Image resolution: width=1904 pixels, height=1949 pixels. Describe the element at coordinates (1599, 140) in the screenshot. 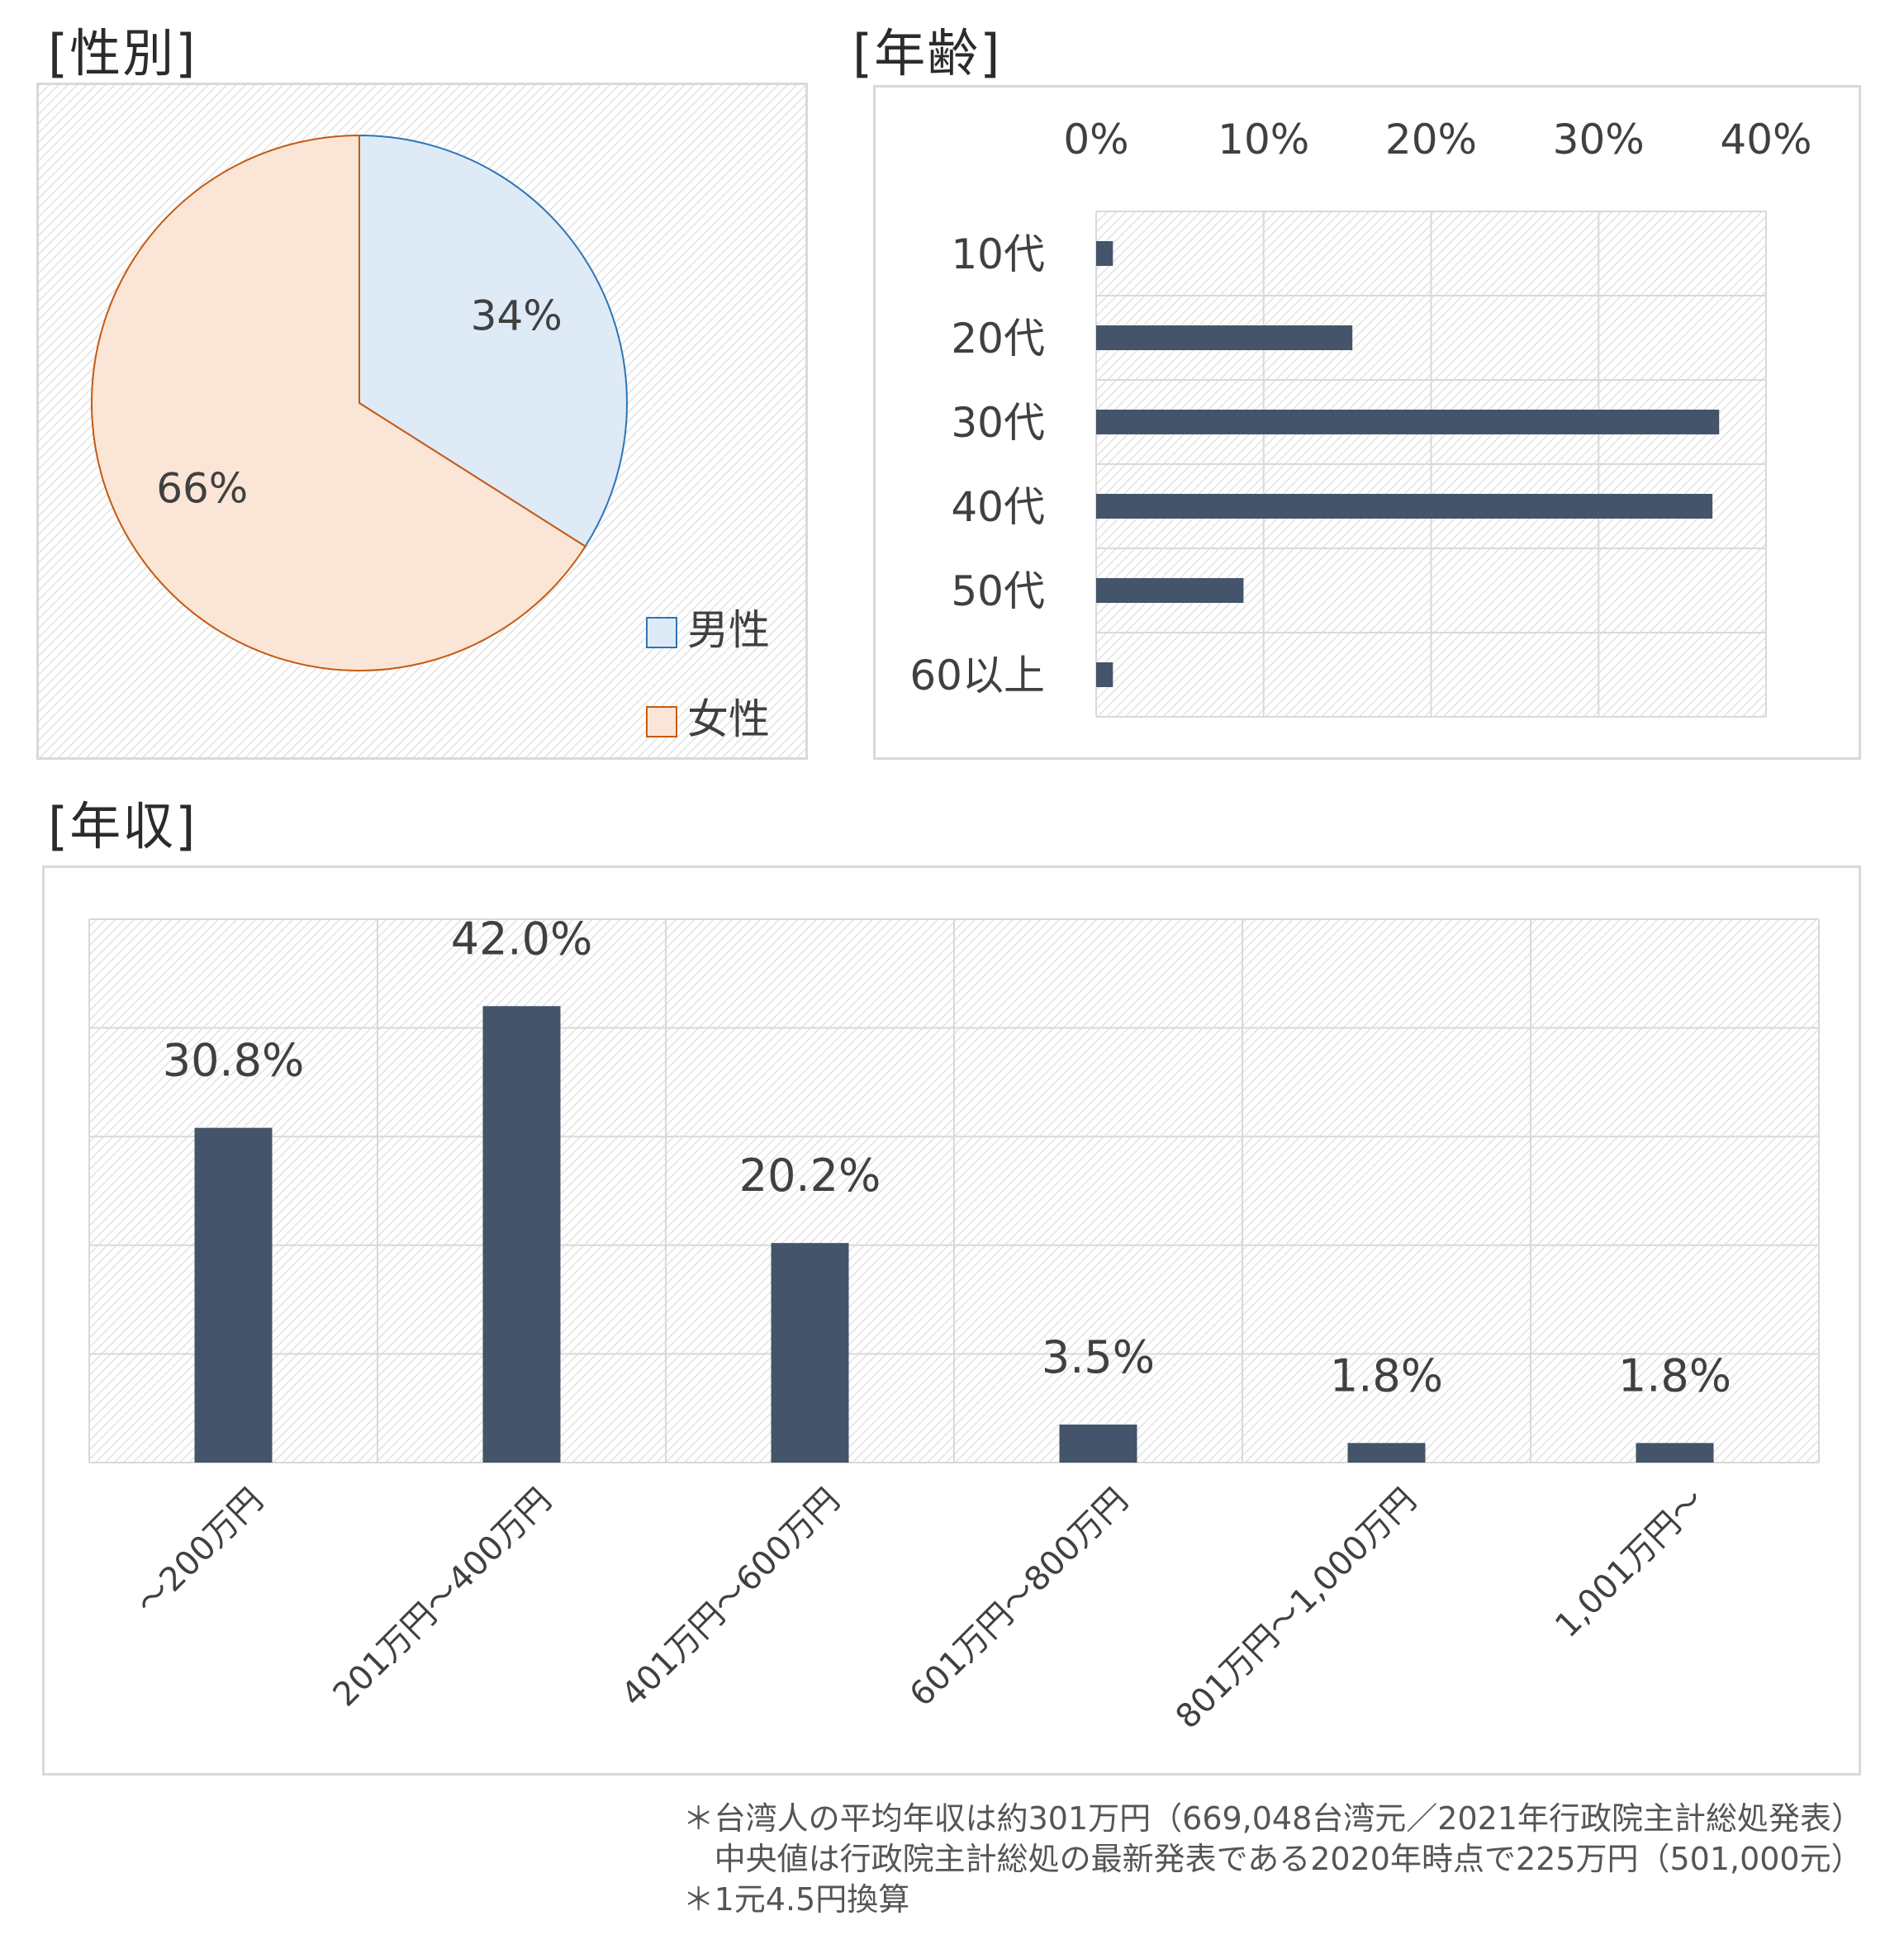

I see `x-tick-label: 30%` at that location.